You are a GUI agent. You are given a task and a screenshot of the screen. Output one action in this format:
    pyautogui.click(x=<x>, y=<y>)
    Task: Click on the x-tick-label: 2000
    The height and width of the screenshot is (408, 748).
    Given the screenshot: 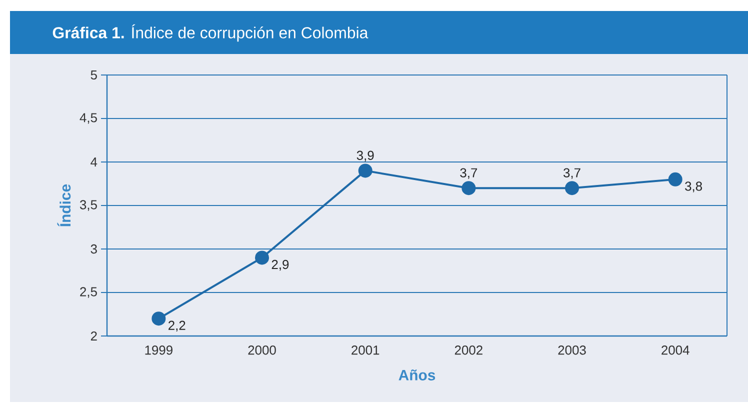 What is the action you would take?
    pyautogui.click(x=262, y=350)
    